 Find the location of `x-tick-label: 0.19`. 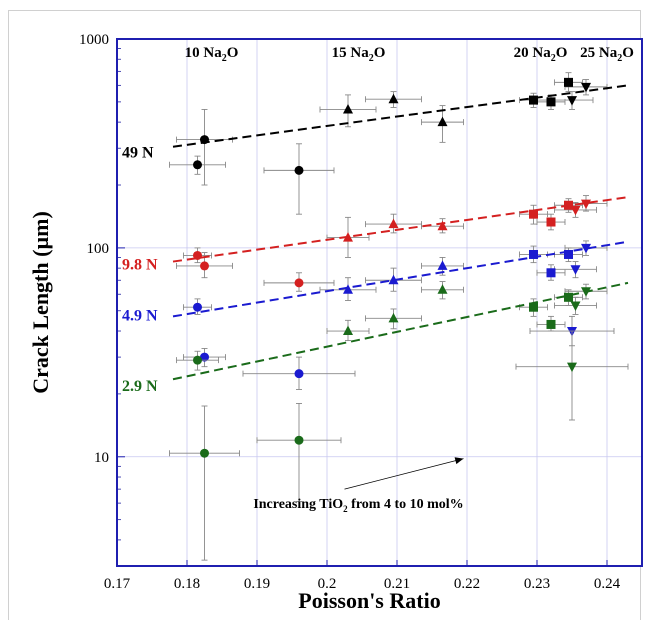

x-tick-label: 0.19 is located at coordinates (257, 584).